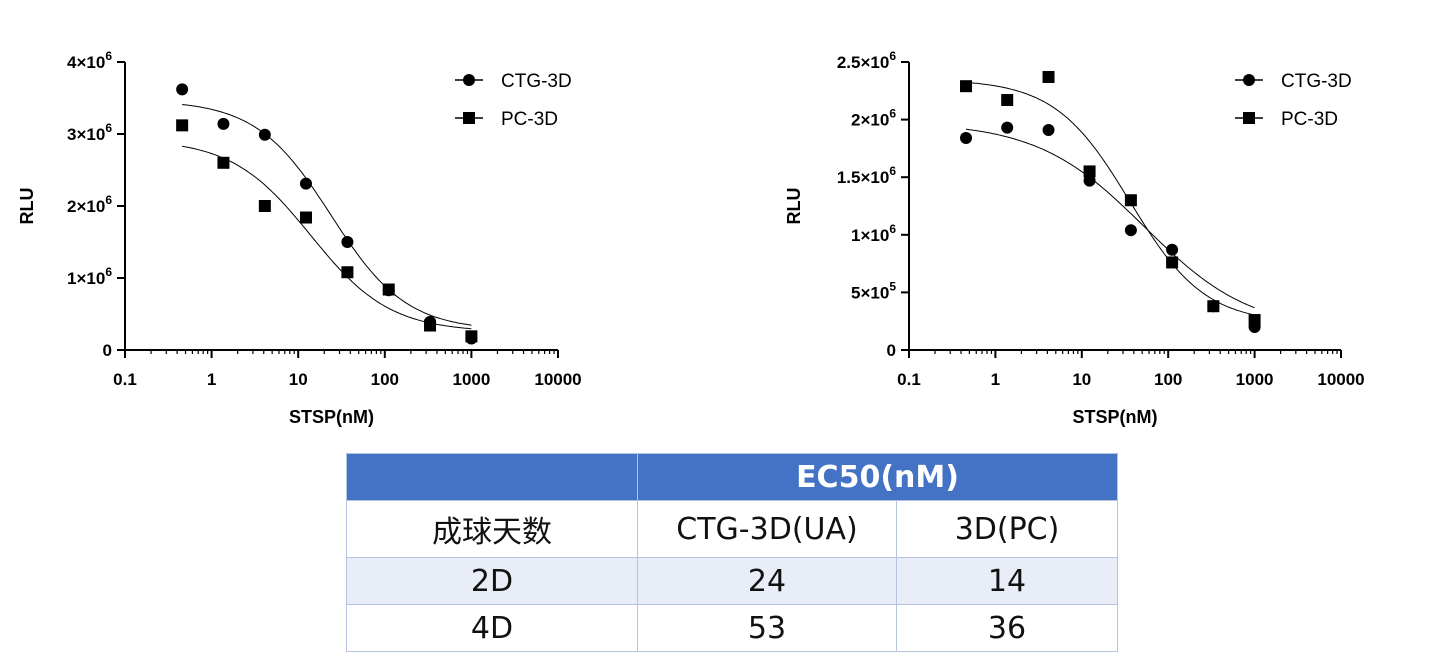  Describe the element at coordinates (89, 132) in the screenshot. I see `y-tick-label: 3×10⁶` at that location.